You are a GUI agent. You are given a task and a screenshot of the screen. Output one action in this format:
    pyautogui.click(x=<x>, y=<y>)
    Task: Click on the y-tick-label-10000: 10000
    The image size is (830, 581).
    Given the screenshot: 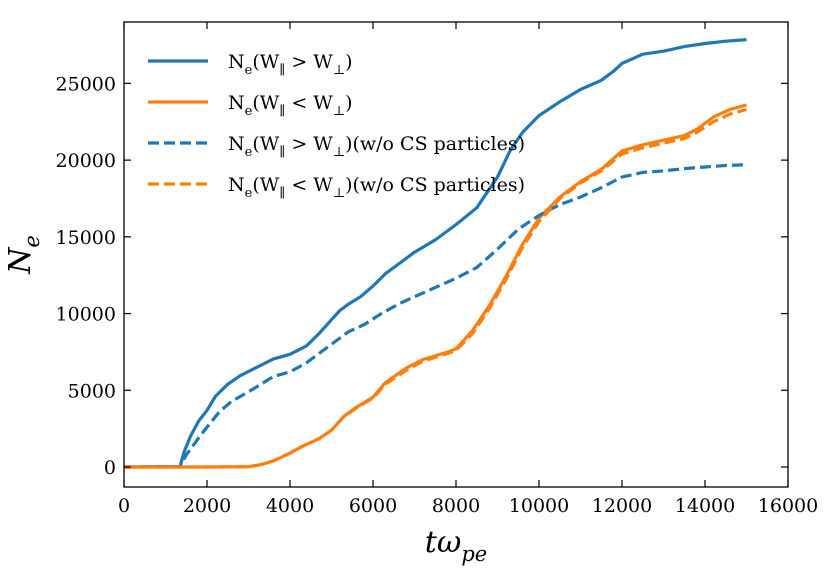 What is the action you would take?
    pyautogui.click(x=86, y=315)
    